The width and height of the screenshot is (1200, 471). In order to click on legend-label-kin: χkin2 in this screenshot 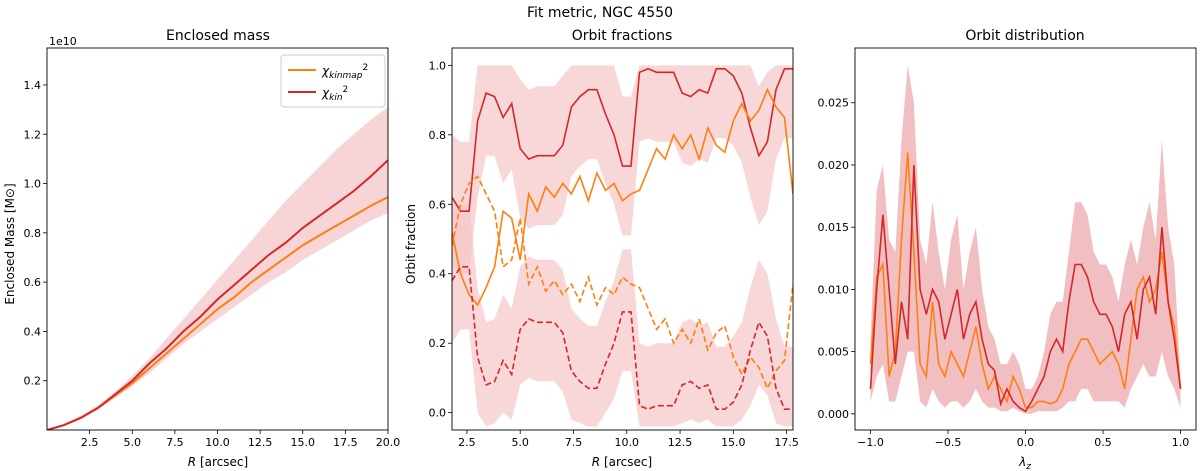, I will do `click(334, 94)`.